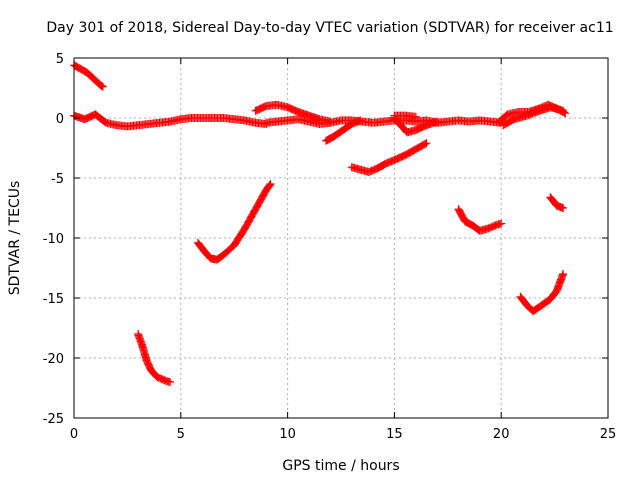 This screenshot has height=480, width=640. What do you see at coordinates (15, 238) in the screenshot?
I see `y-axis-label: SDTVAR / TECUs` at bounding box center [15, 238].